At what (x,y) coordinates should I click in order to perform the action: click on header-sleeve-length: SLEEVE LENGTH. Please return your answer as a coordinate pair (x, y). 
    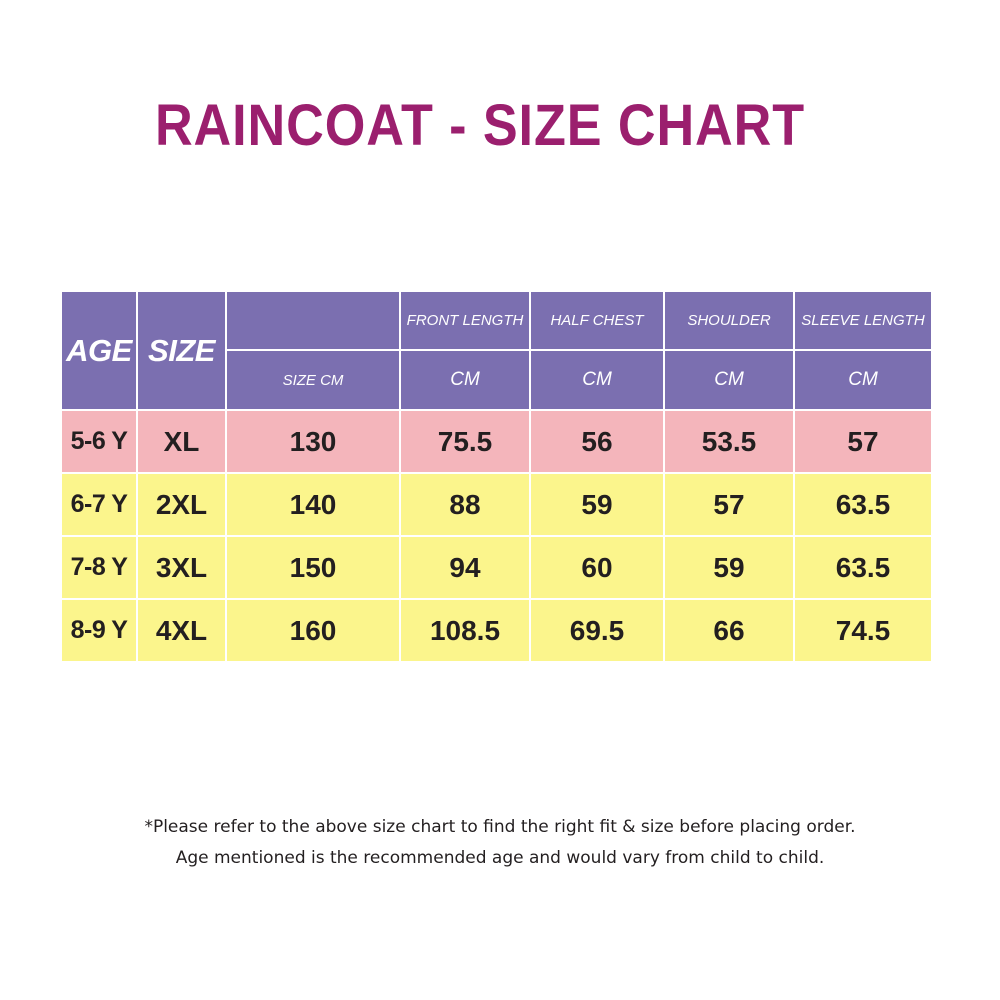
    Looking at the image, I should click on (863, 320).